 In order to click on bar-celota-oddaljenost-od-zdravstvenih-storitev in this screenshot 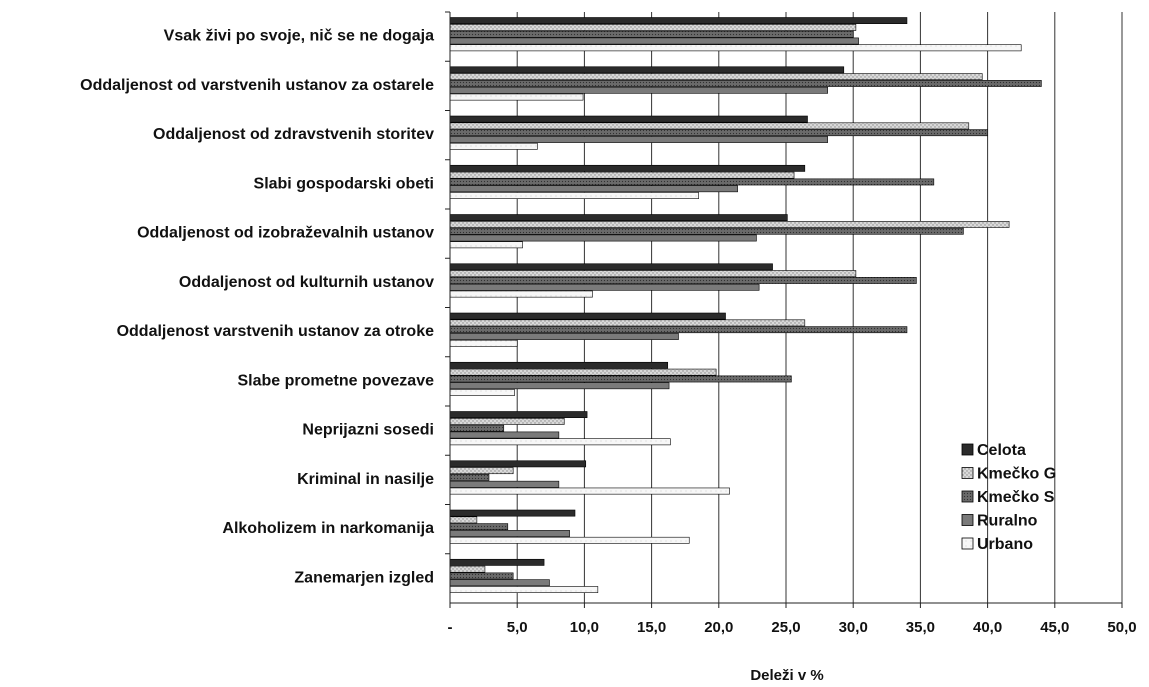, I will do `click(628, 119)`.